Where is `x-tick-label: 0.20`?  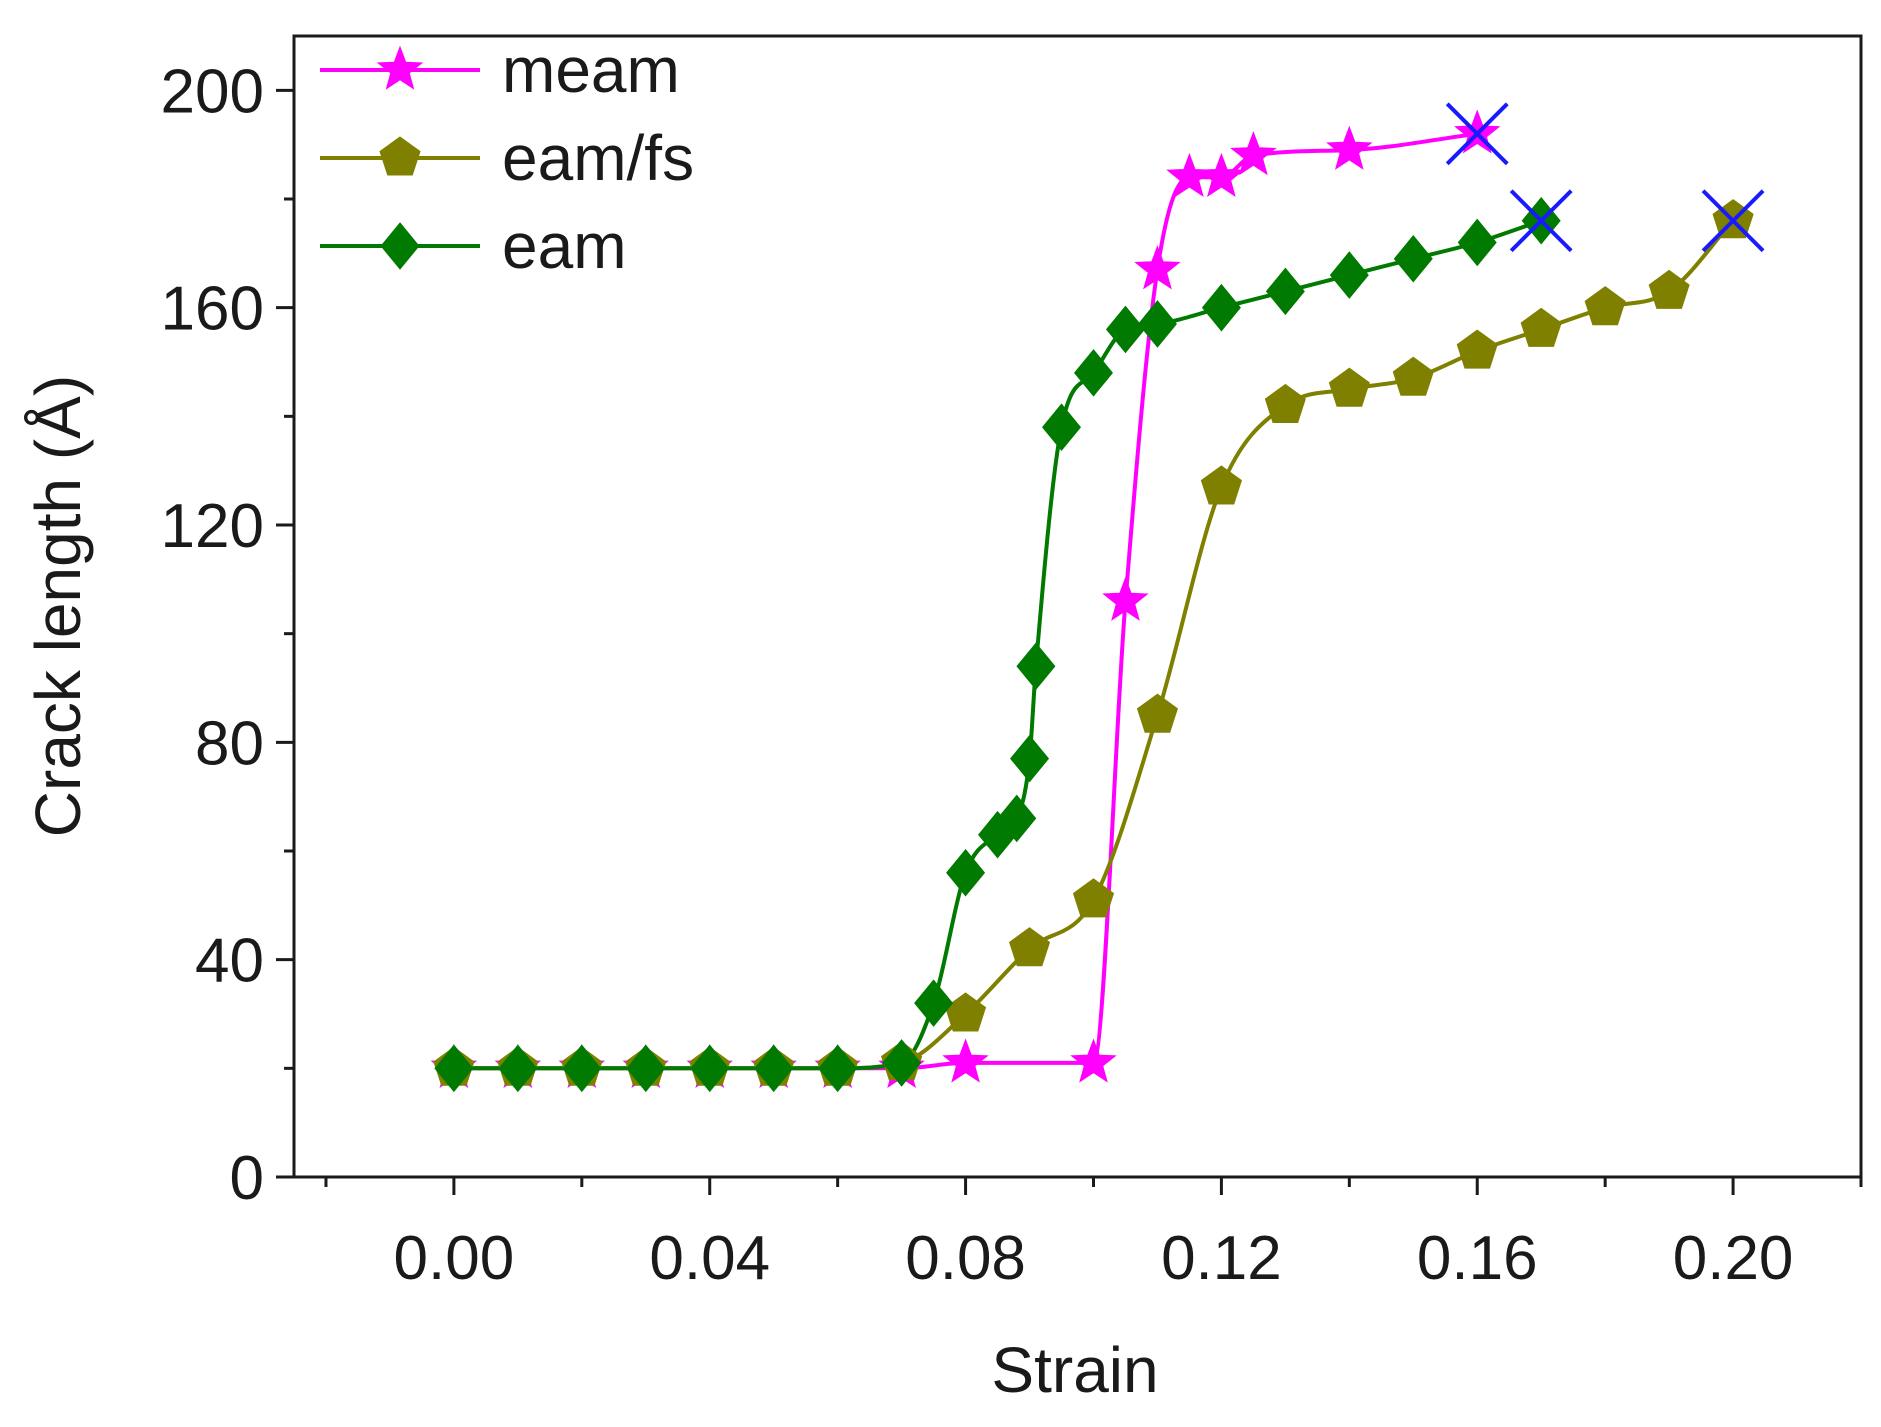 x-tick-label: 0.20 is located at coordinates (1733, 1258).